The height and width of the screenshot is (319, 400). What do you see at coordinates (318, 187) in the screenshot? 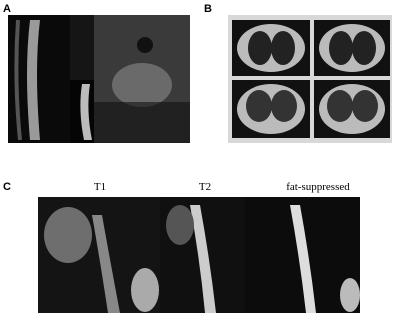
I see `column-label: fat-suppressed` at bounding box center [318, 187].